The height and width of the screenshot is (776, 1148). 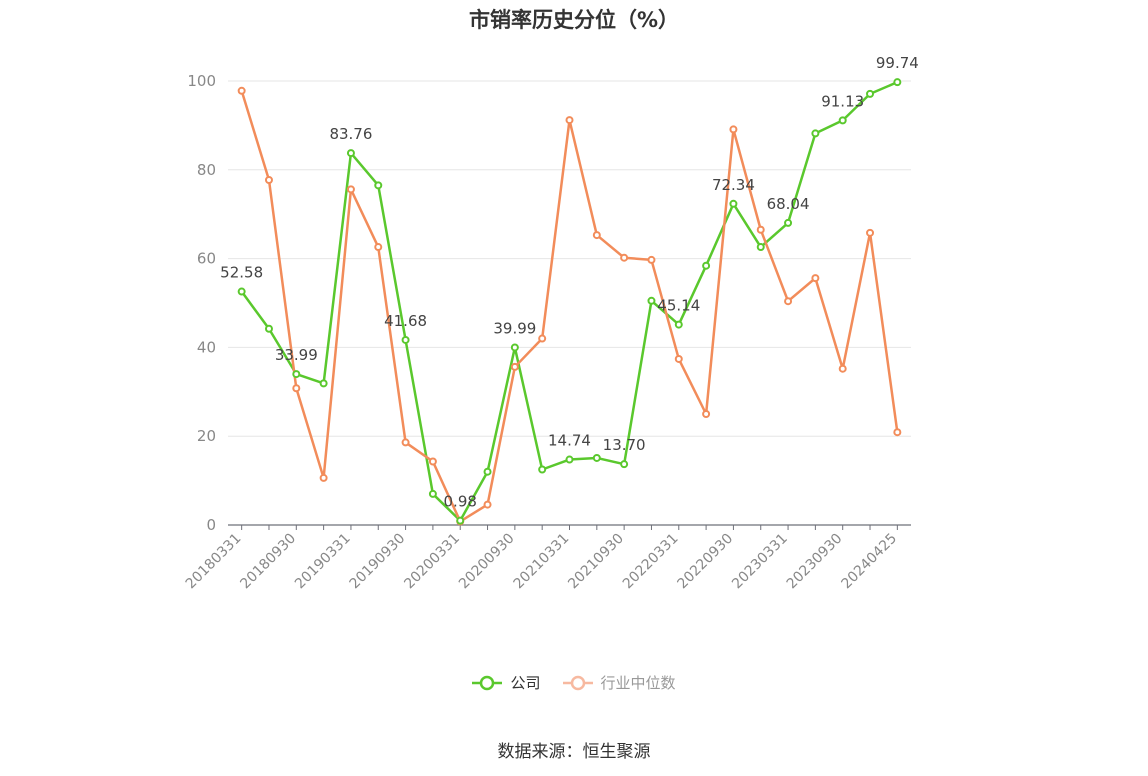 What do you see at coordinates (323, 562) in the screenshot?
I see `x-tick-label: 20190331` at bounding box center [323, 562].